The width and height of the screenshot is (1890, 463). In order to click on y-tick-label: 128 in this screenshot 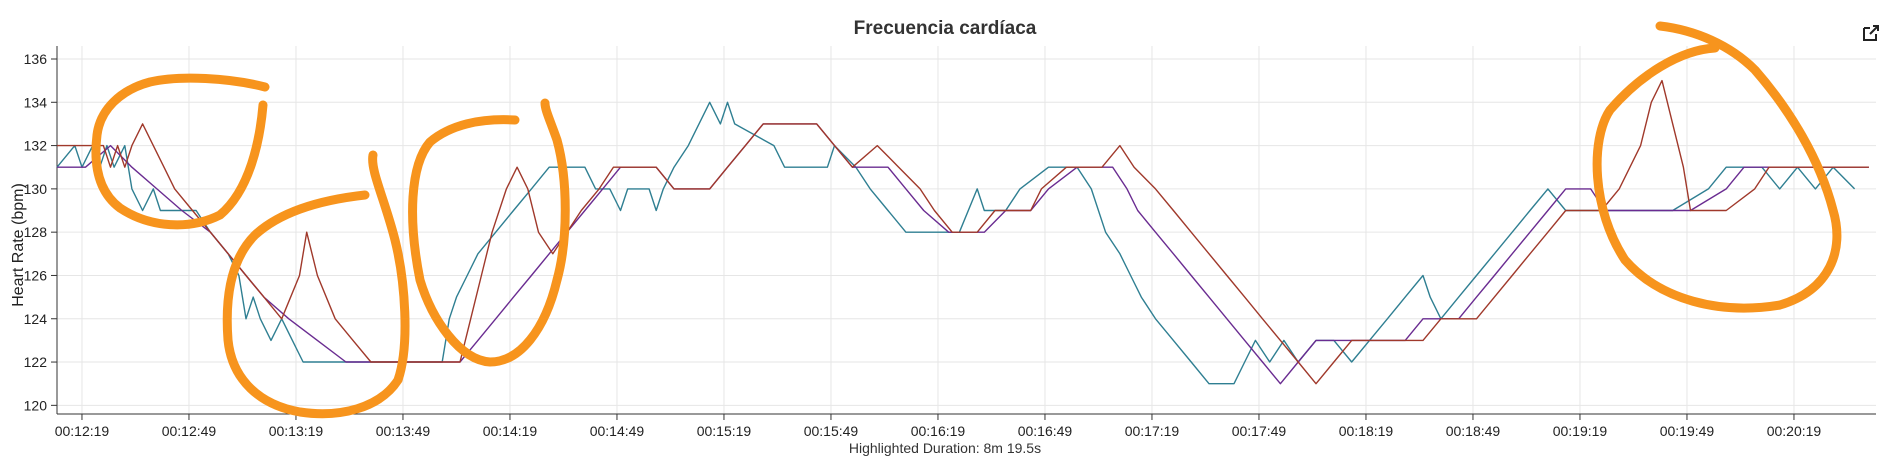, I will do `click(36, 232)`.